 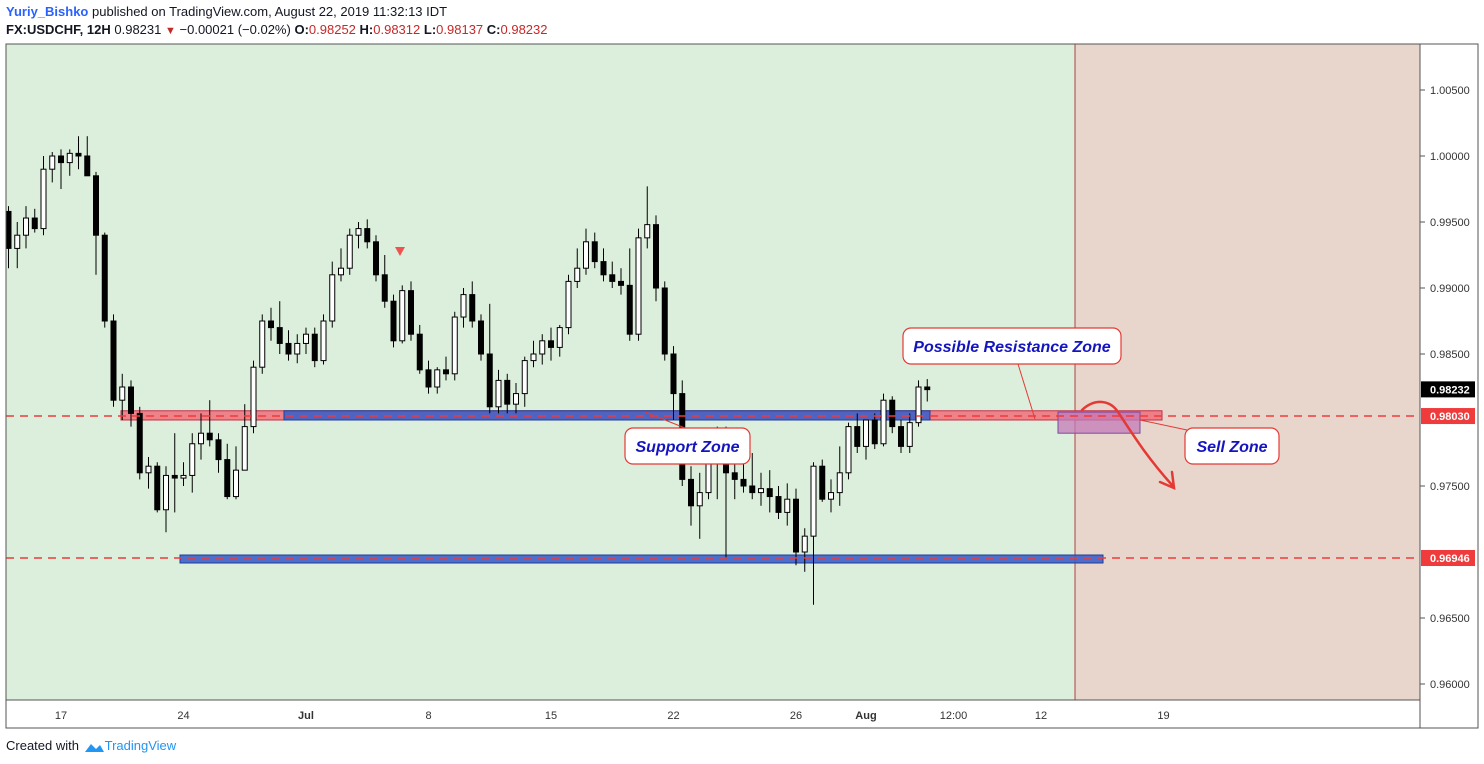 I want to click on author-link: Yuriy_Bishko, so click(x=47, y=11).